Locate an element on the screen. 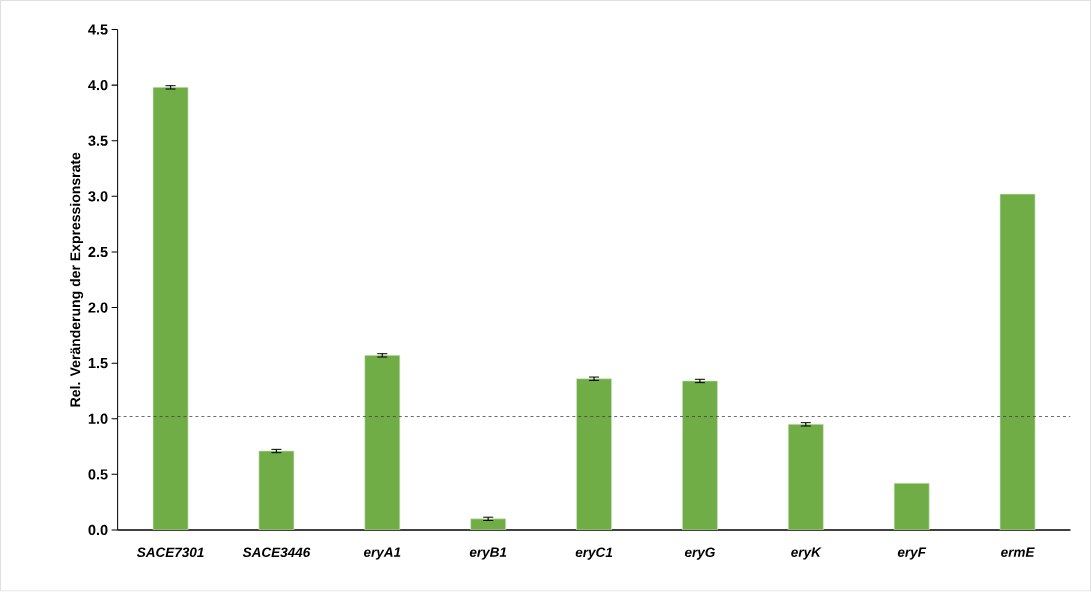 Image resolution: width=1091 pixels, height=592 pixels. x-tick-label: eryG is located at coordinates (699, 553).